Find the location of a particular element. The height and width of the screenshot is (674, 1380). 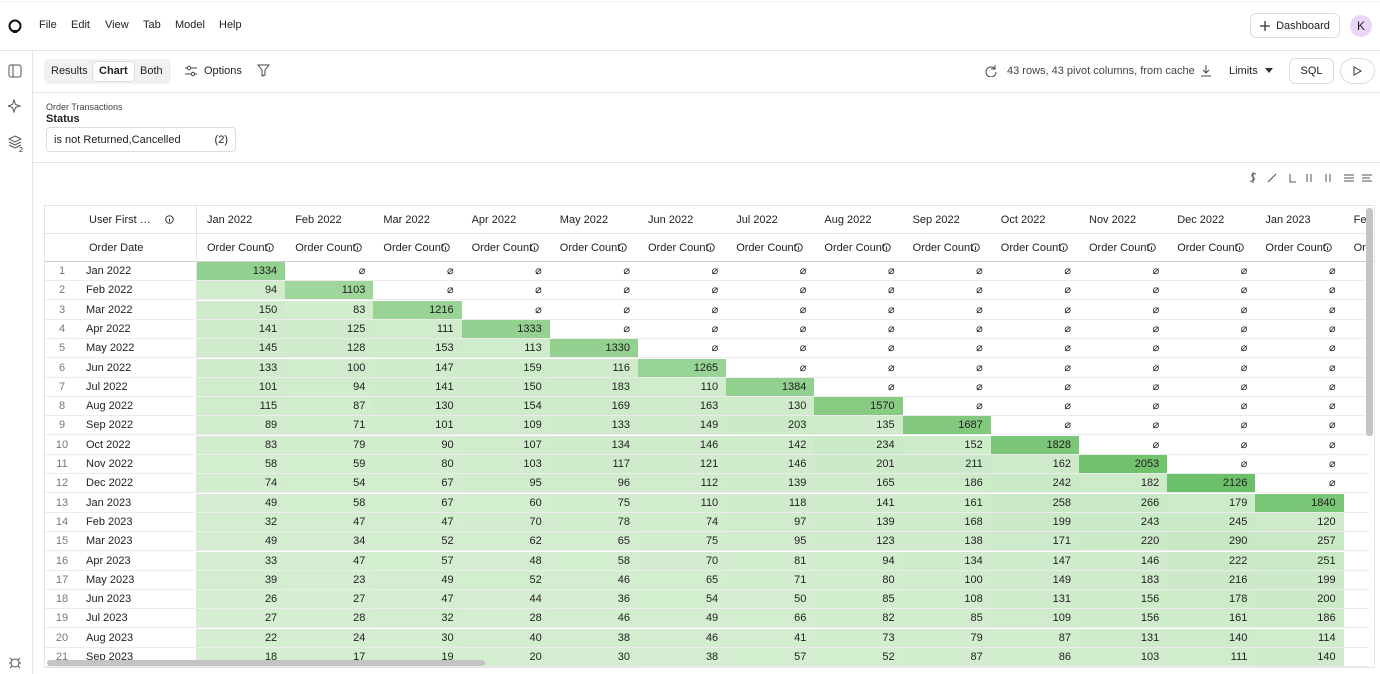

value-cell: 2053 is located at coordinates (1123, 464).